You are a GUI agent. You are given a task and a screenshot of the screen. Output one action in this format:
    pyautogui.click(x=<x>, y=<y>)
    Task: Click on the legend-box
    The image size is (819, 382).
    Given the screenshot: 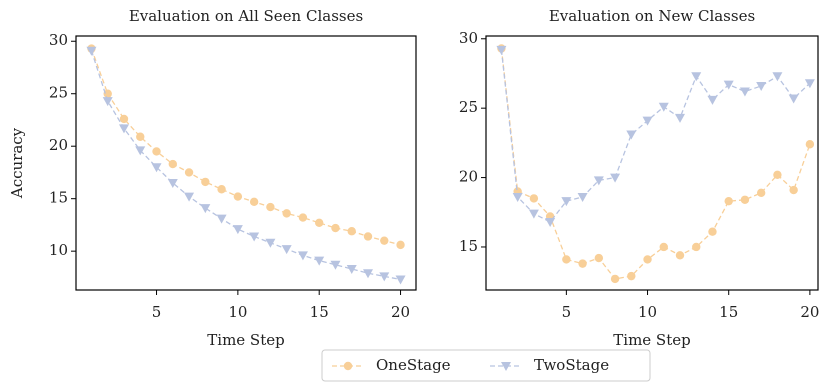 What is the action you would take?
    pyautogui.click(x=486, y=365)
    